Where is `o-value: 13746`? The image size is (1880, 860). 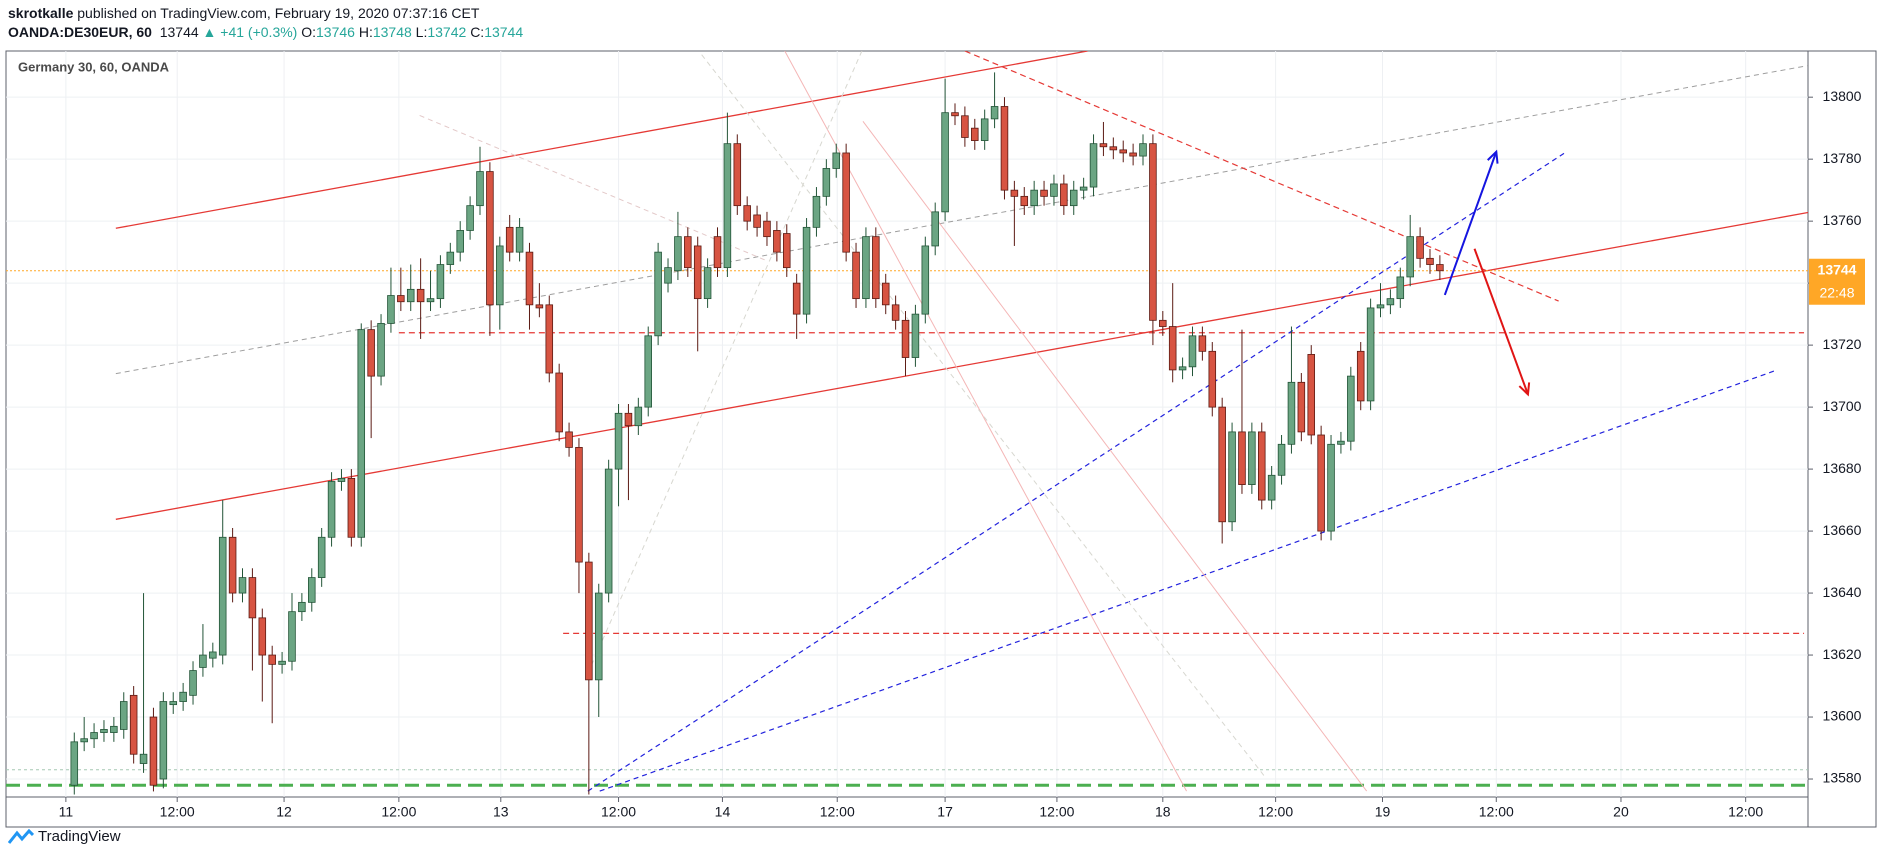 o-value: 13746 is located at coordinates (335, 32).